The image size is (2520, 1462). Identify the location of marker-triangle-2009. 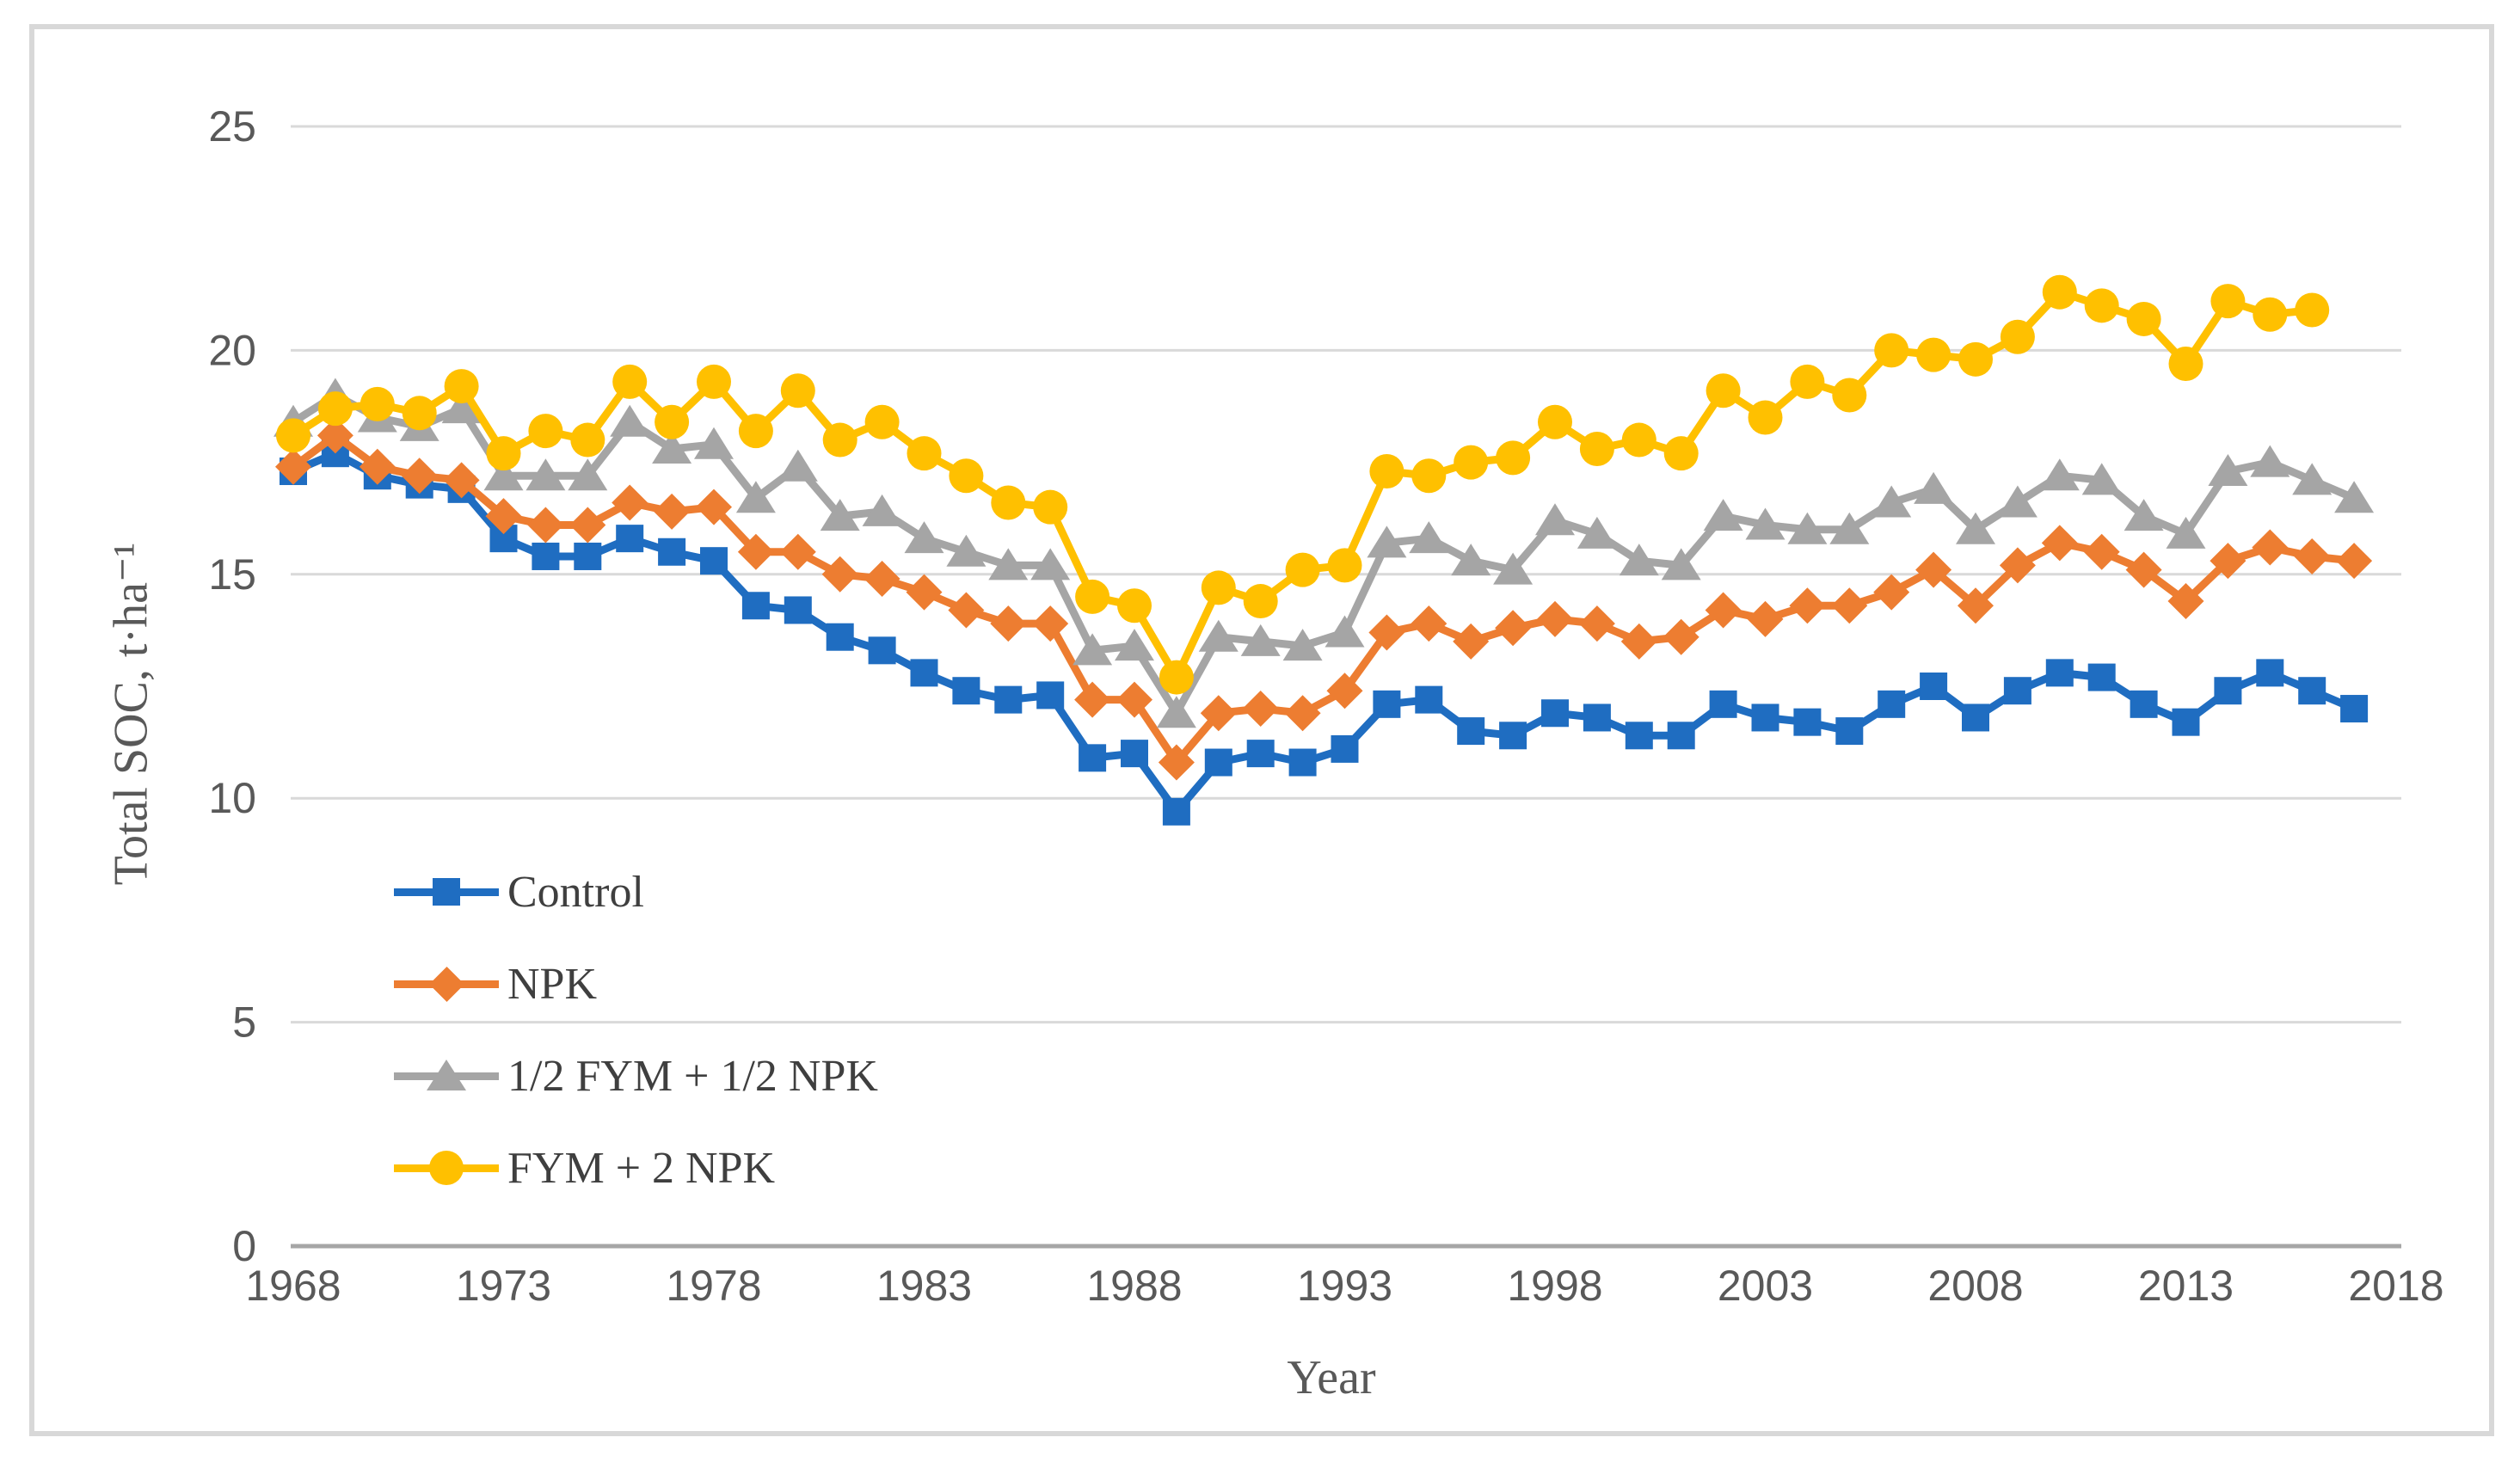
(2018, 502).